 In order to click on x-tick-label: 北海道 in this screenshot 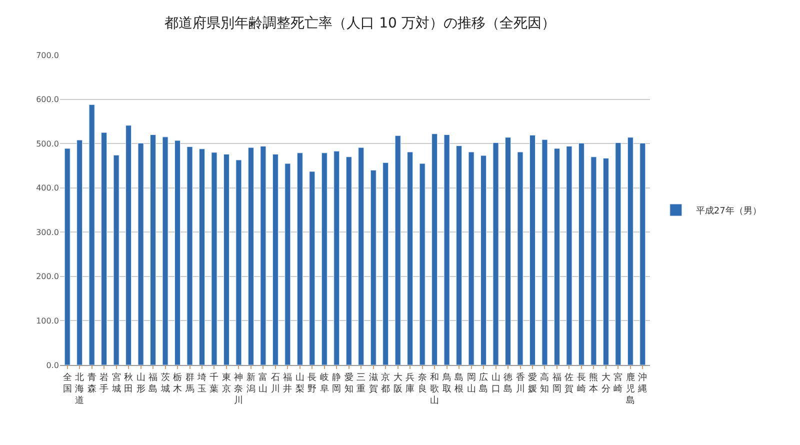, I will do `click(79, 389)`.